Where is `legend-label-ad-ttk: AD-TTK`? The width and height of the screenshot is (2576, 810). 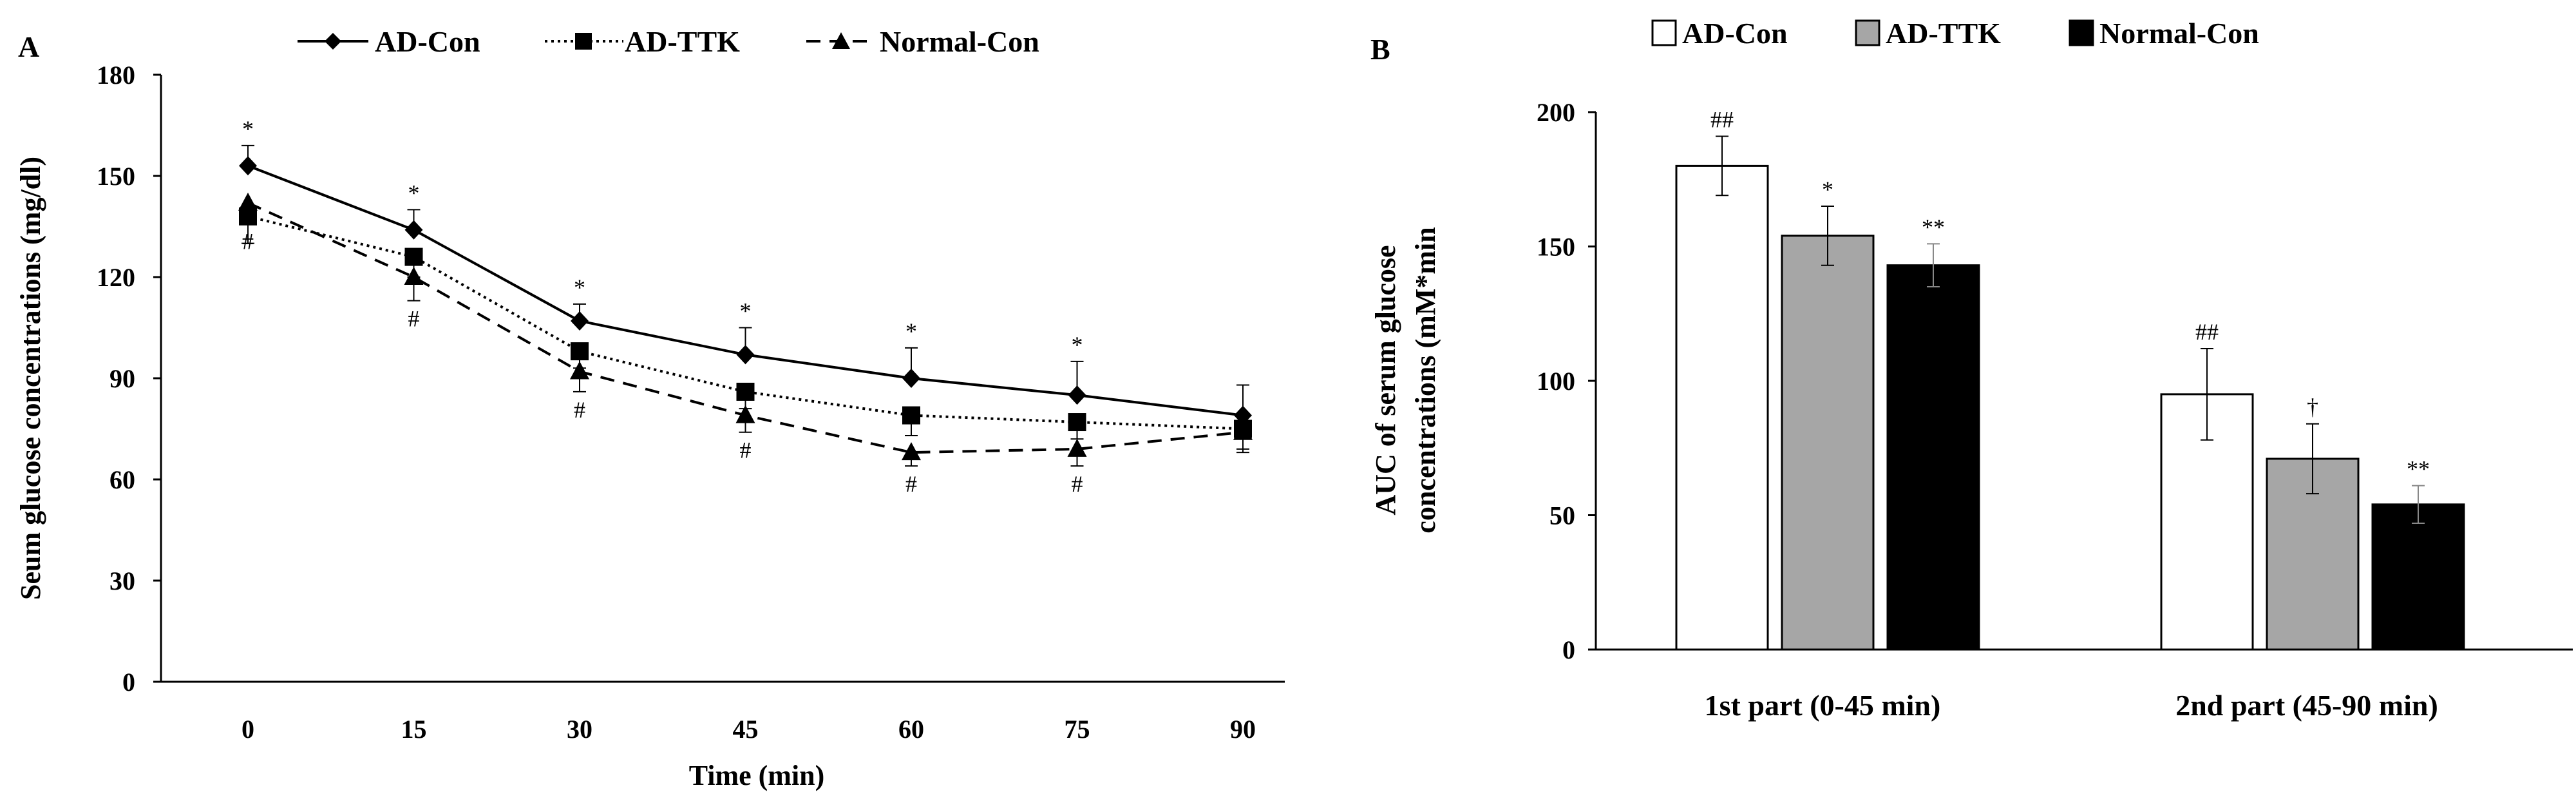 legend-label-ad-ttk: AD-TTK is located at coordinates (683, 41).